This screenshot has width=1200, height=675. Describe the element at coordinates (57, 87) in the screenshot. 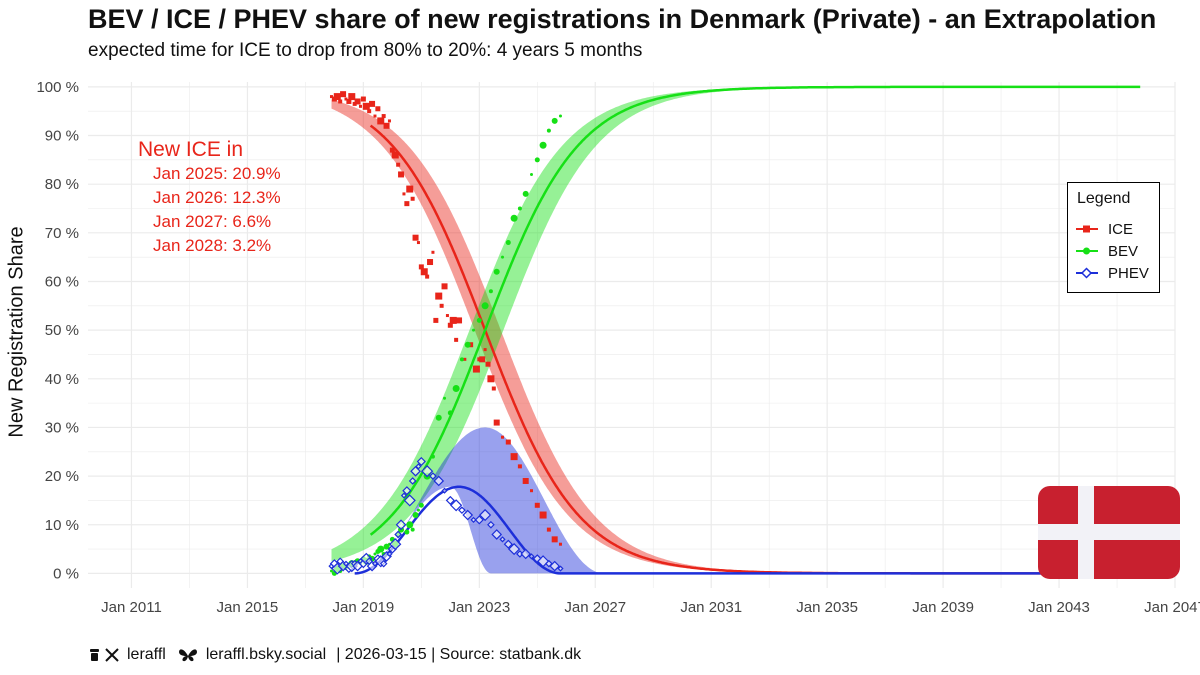

I see `y-tick-label: 100 %` at that location.